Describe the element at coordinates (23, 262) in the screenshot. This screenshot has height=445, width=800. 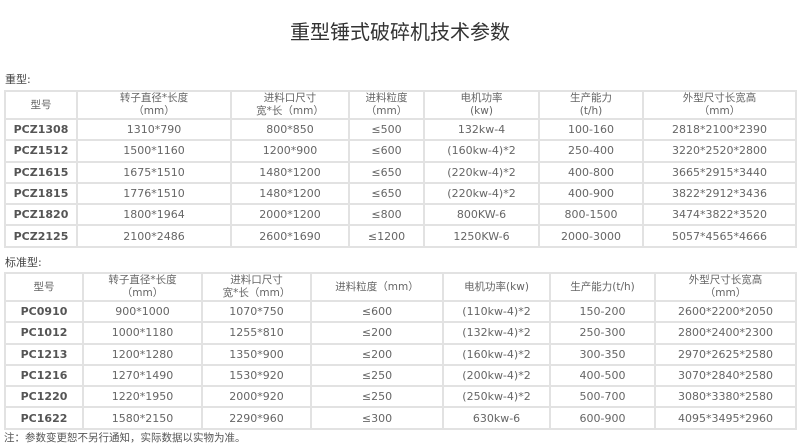
I see `standard-section-label: 标准型:` at that location.